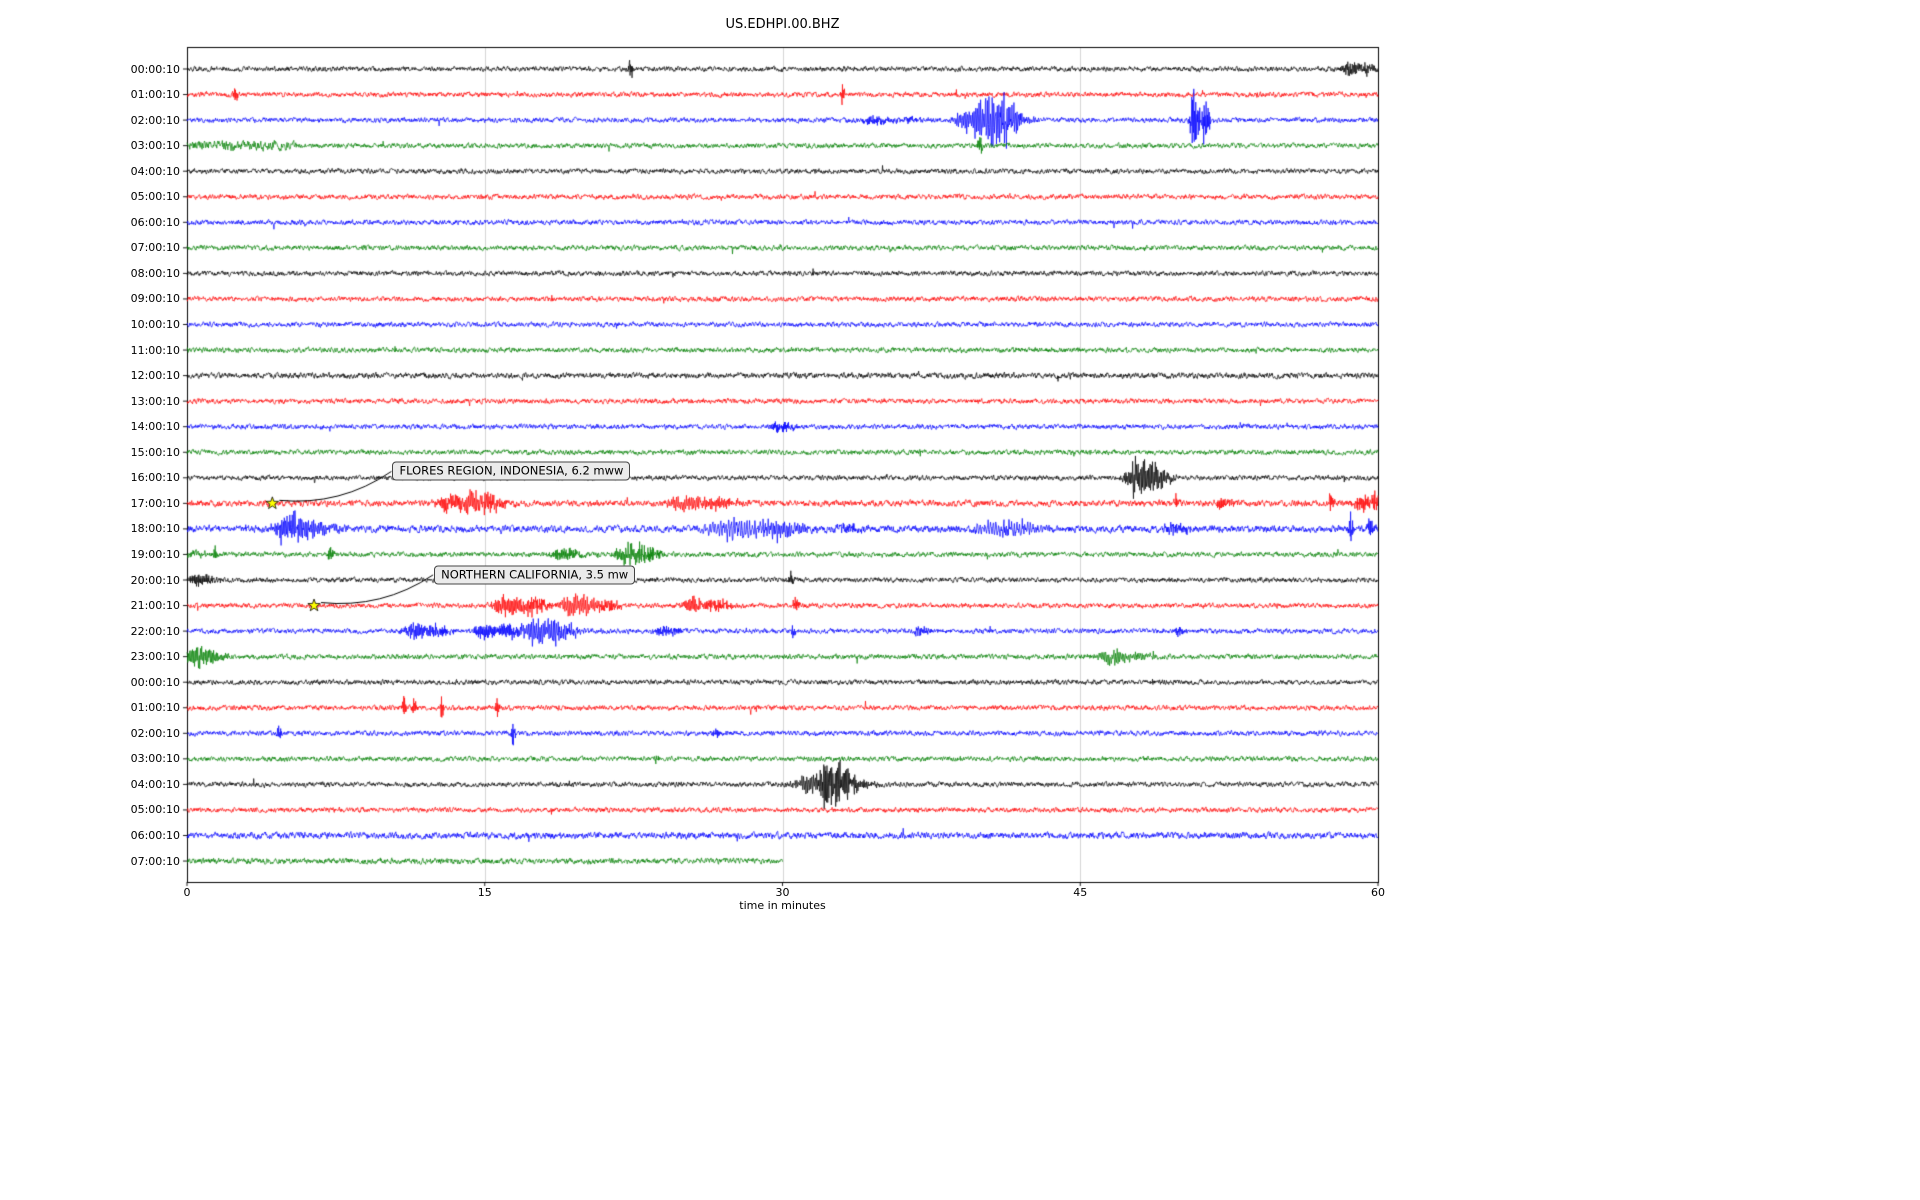 This screenshot has height=1200, width=1920. I want to click on y-tick-label: 15:00:10, so click(155, 452).